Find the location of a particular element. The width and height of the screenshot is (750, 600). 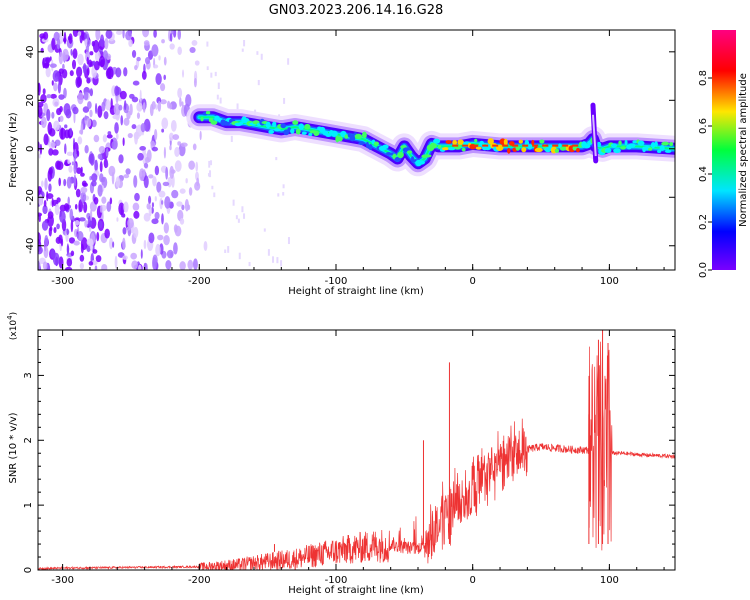

chart-title: GN03.2023.206.14.16.G28 is located at coordinates (356, 10).